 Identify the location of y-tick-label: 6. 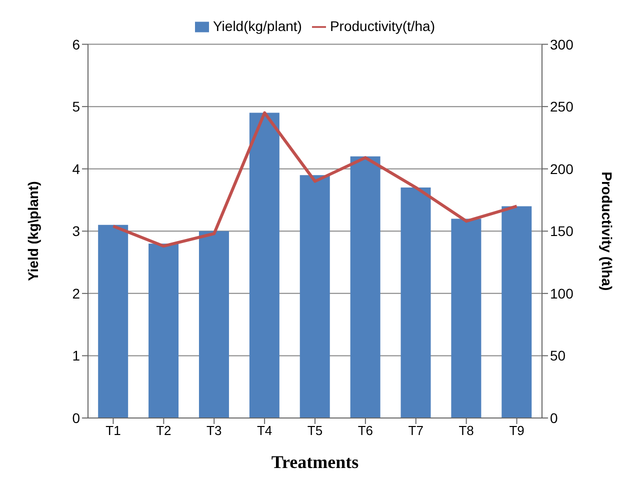
(76, 44).